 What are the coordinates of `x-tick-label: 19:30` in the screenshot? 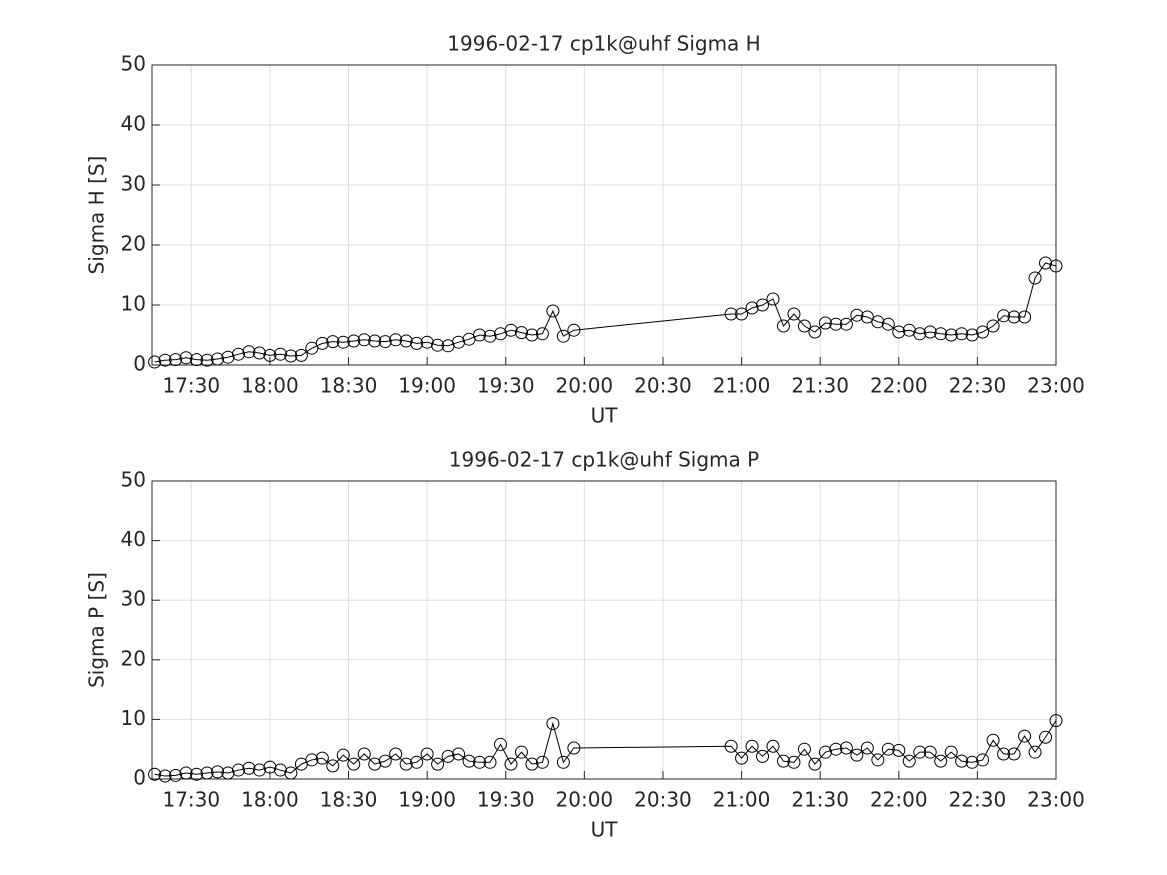 It's located at (506, 386).